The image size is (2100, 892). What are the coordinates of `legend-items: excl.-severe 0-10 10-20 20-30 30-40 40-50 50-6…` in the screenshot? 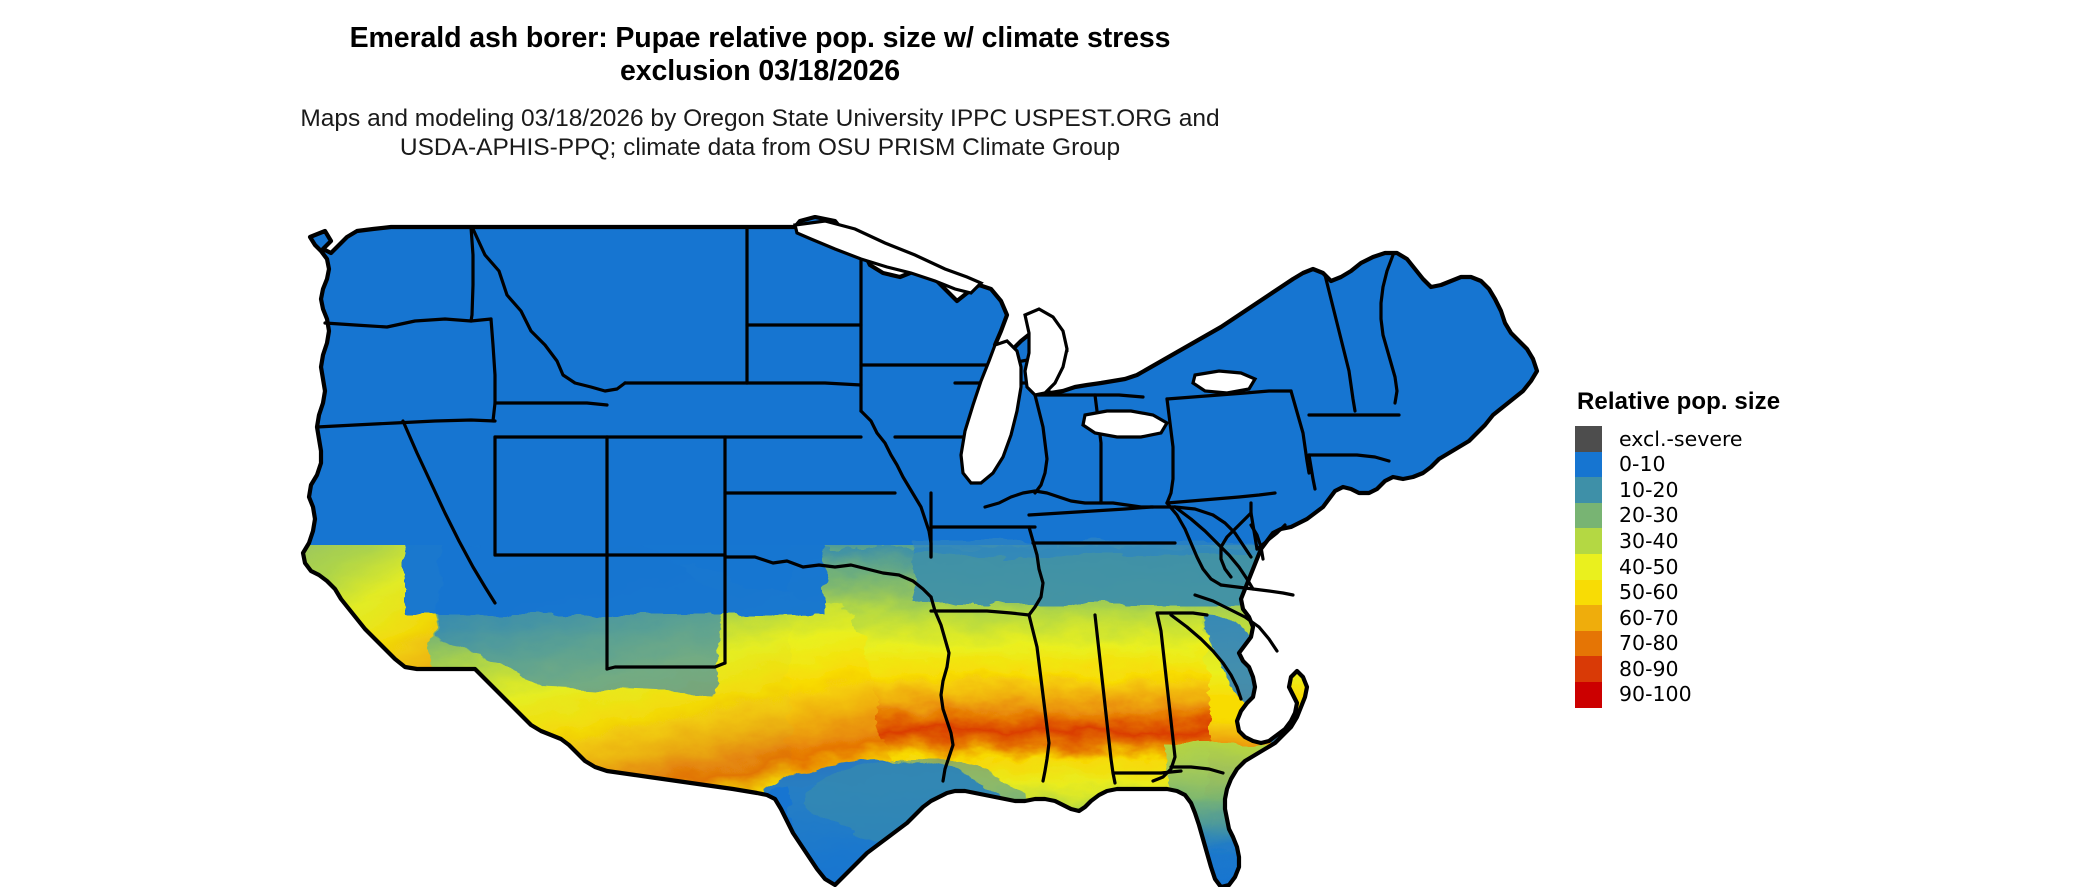 It's located at (1785, 567).